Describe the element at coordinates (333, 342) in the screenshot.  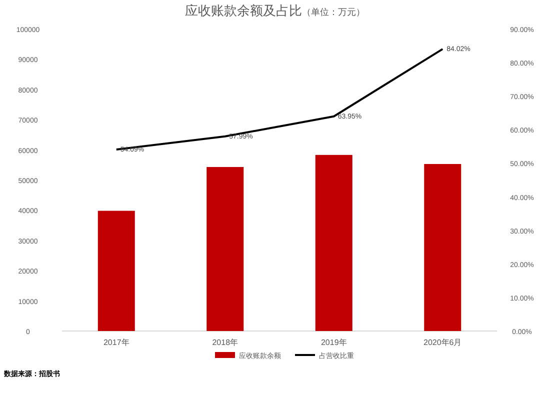
I see `x-tick-label: 2019年` at that location.